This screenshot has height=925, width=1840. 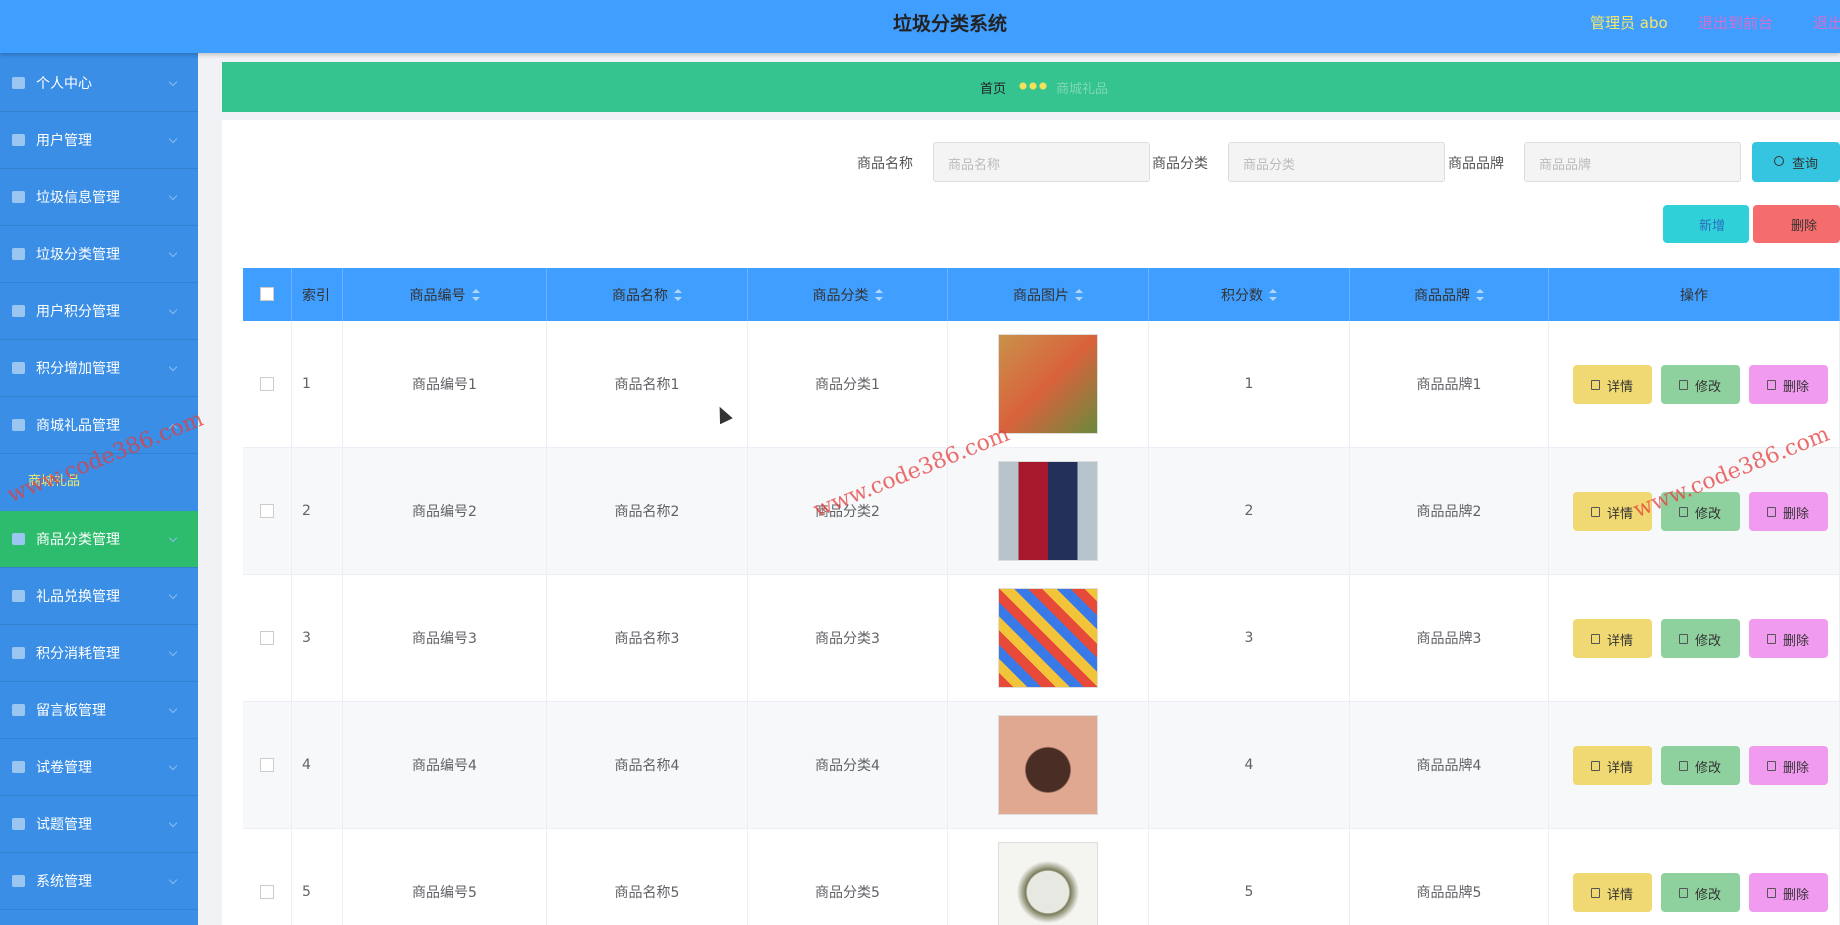 What do you see at coordinates (1048, 384) in the screenshot?
I see `cell` at bounding box center [1048, 384].